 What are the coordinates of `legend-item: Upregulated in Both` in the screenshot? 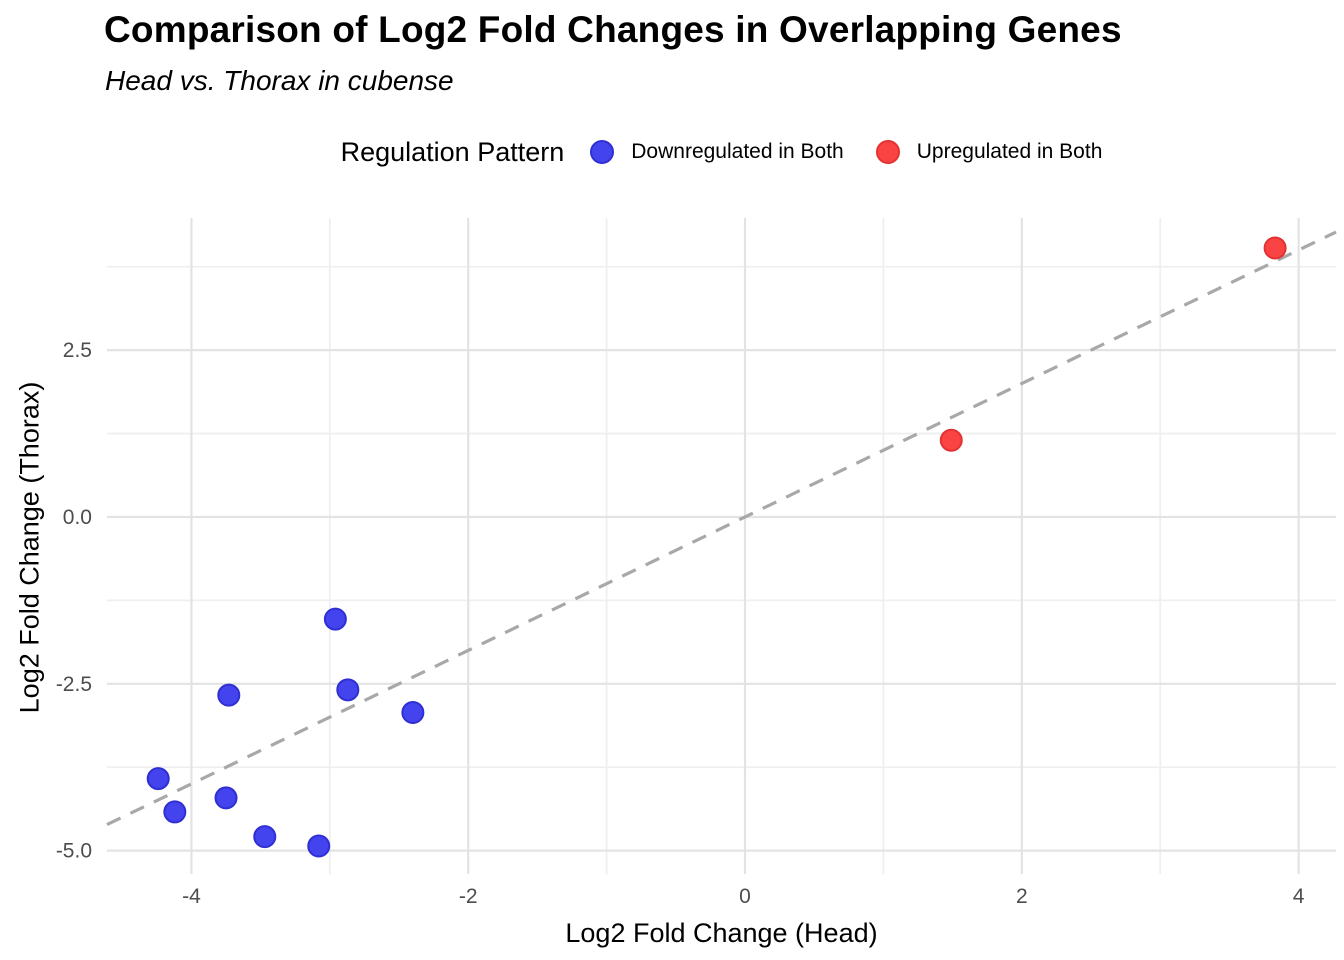 It's located at (989, 152).